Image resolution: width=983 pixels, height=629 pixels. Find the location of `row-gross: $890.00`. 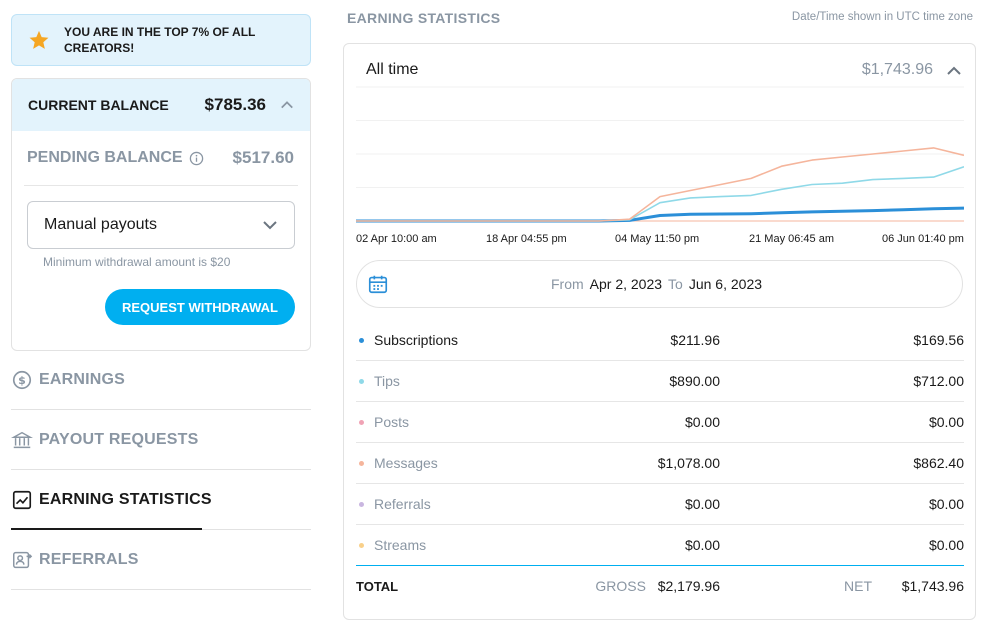

row-gross: $890.00 is located at coordinates (694, 381).